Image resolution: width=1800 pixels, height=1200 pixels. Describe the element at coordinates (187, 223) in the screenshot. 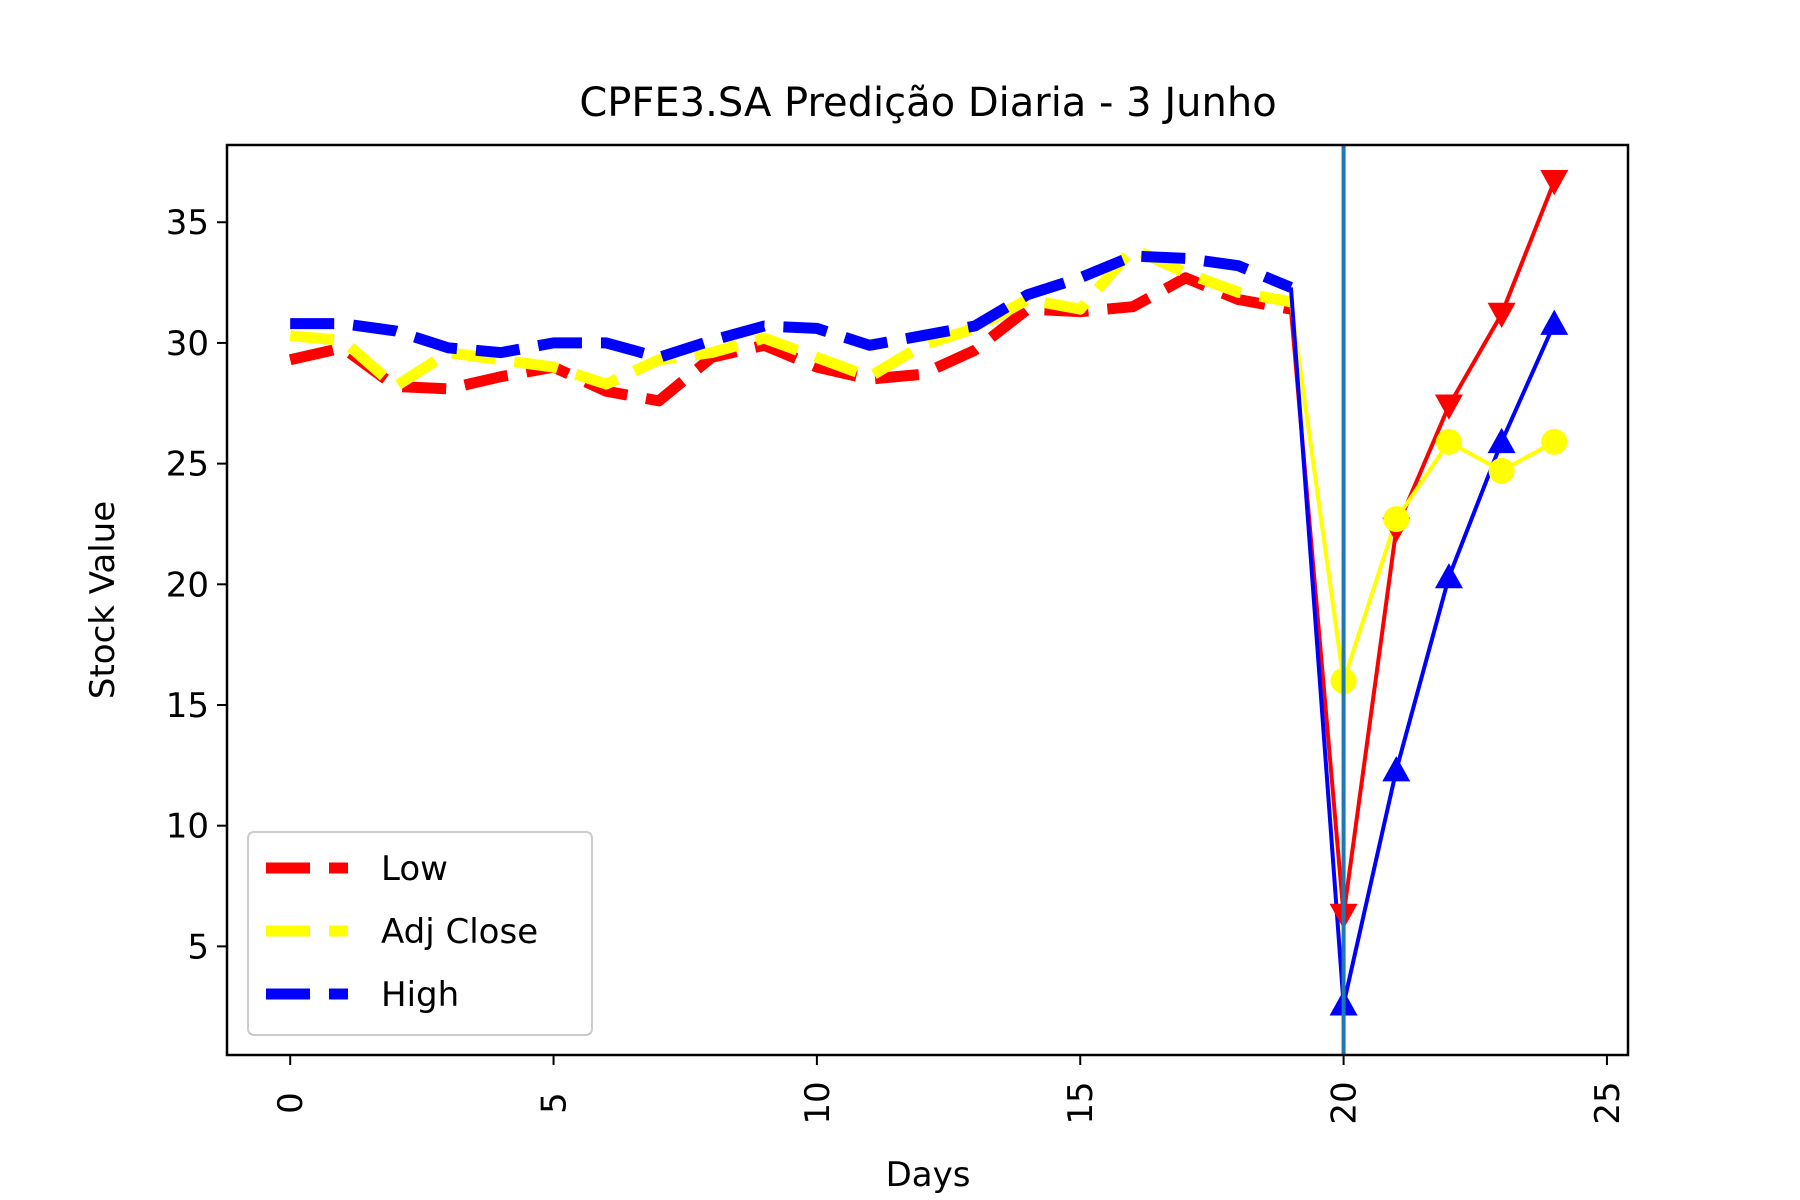

I see `y-tick-label: 35` at that location.